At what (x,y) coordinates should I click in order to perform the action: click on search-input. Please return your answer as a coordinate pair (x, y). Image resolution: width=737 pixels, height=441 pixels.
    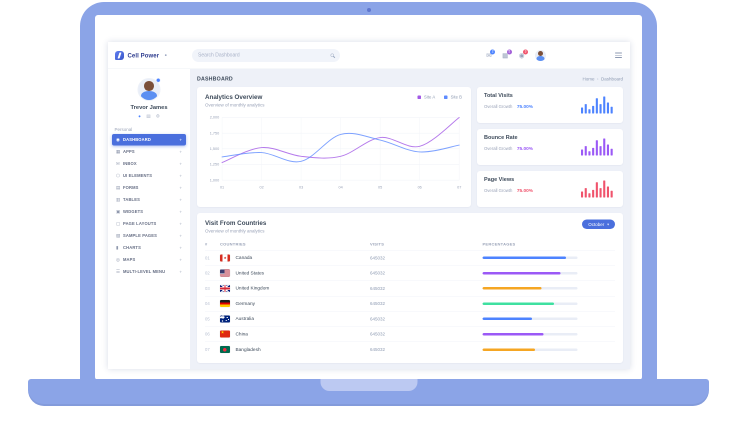
    Looking at the image, I should click on (264, 55).